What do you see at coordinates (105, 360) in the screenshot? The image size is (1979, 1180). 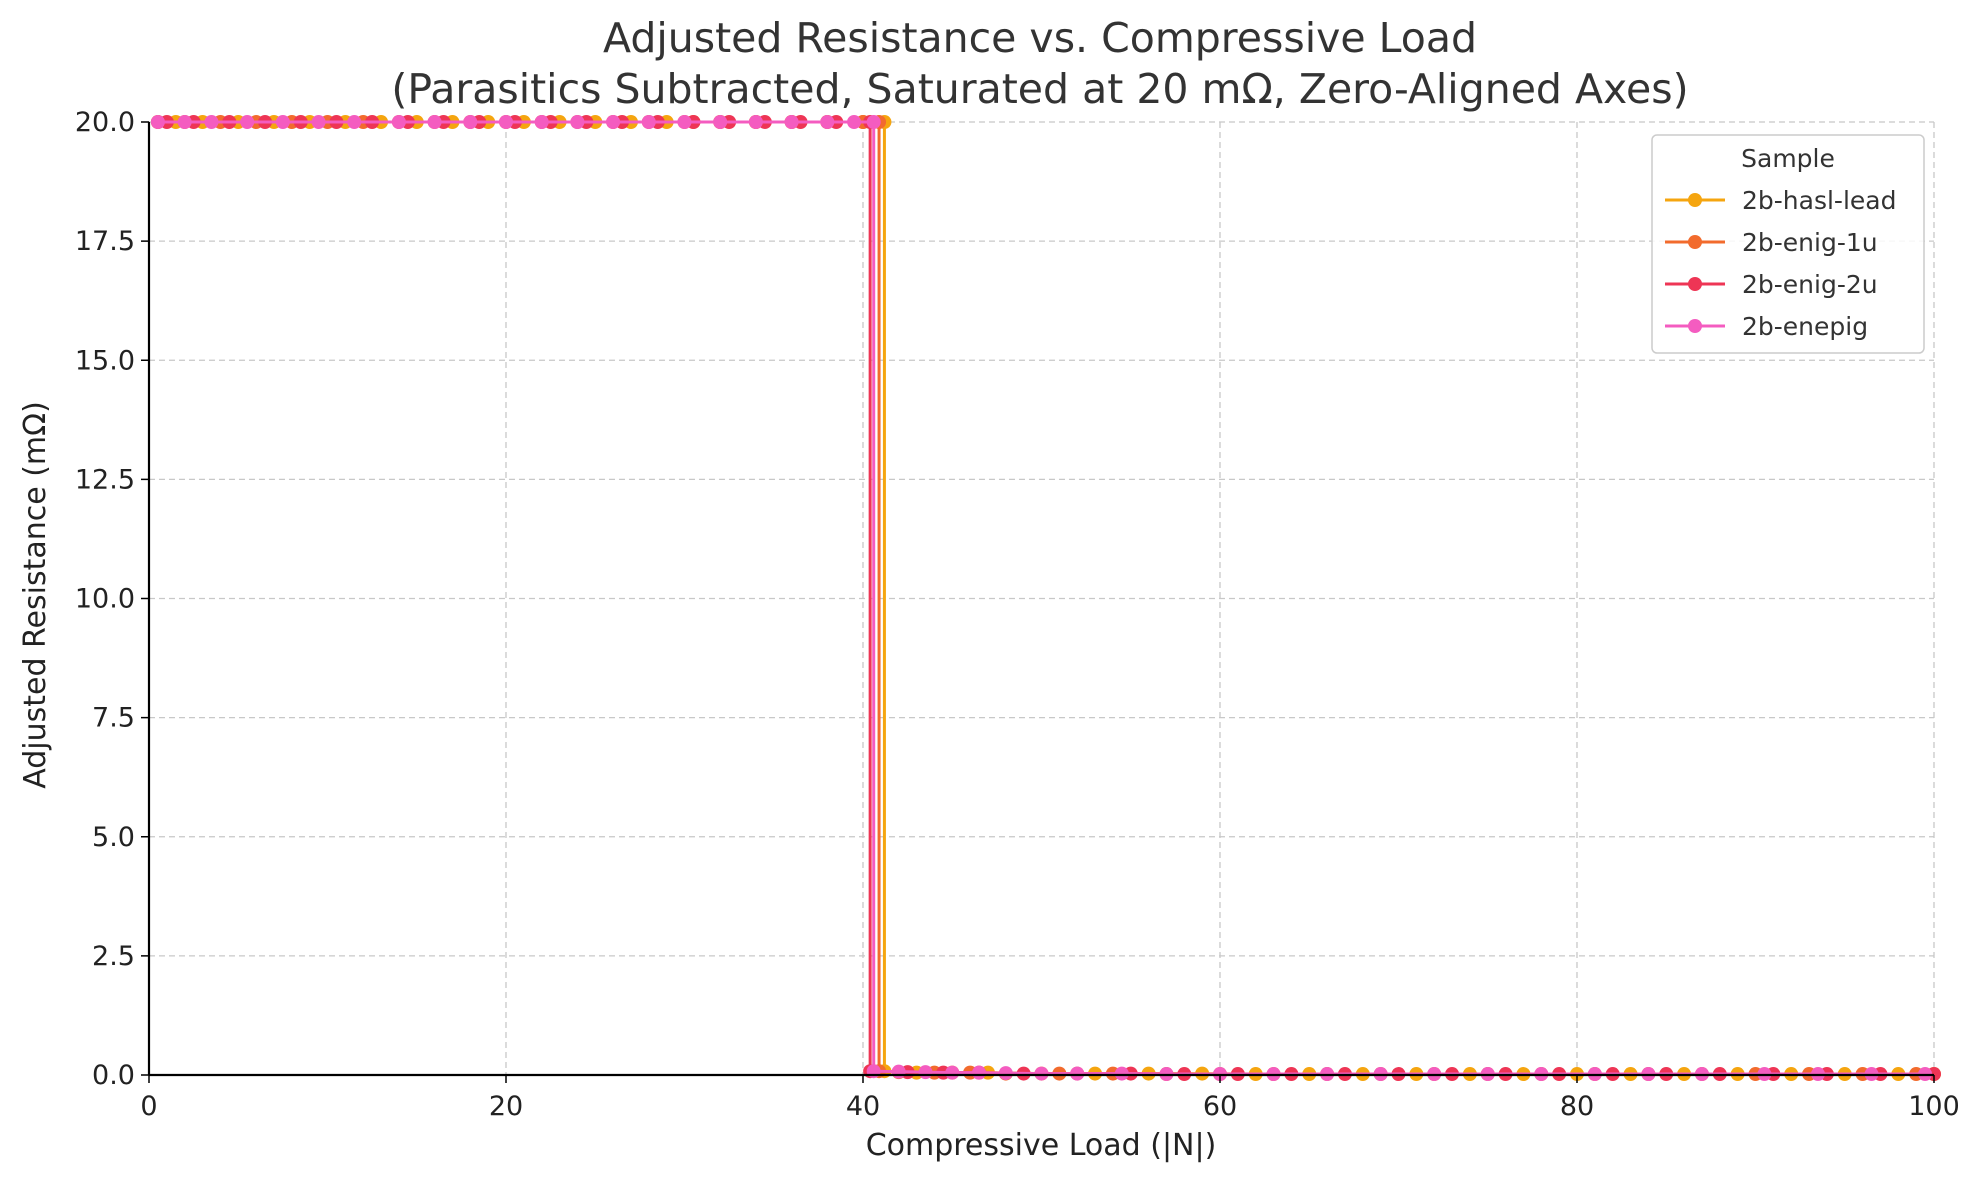 I see `y-tick-label: 15.0` at bounding box center [105, 360].